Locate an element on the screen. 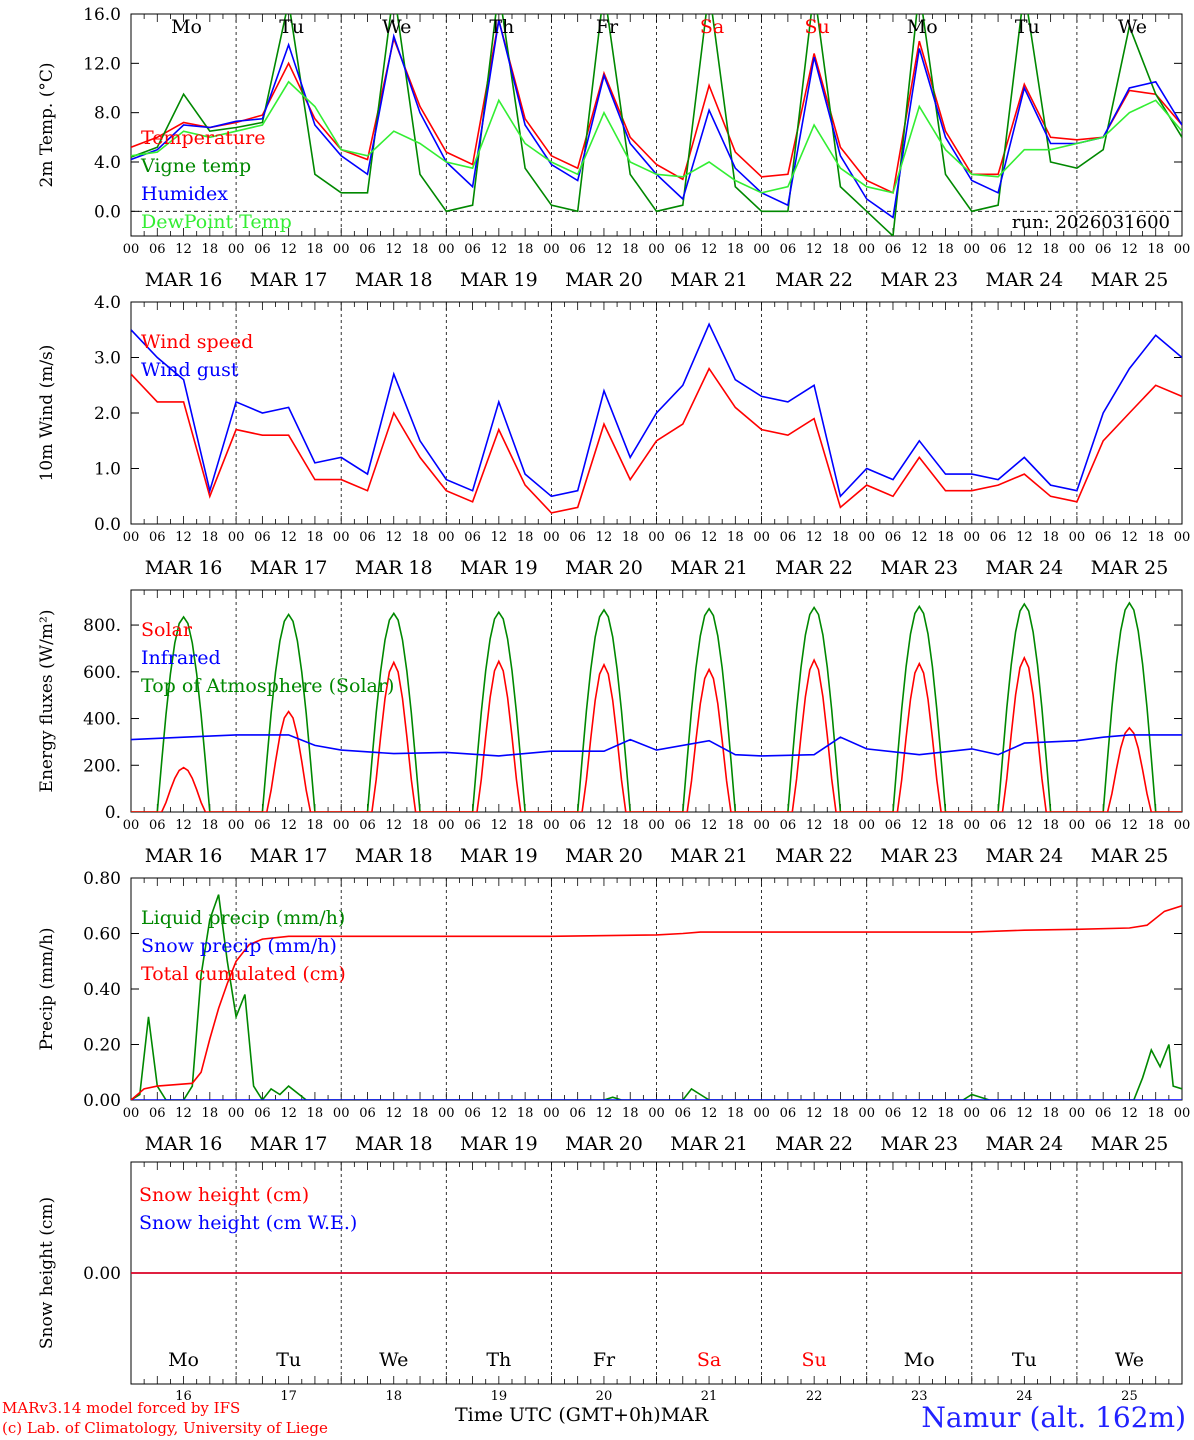  y-tick-label: 400. is located at coordinates (102, 720).